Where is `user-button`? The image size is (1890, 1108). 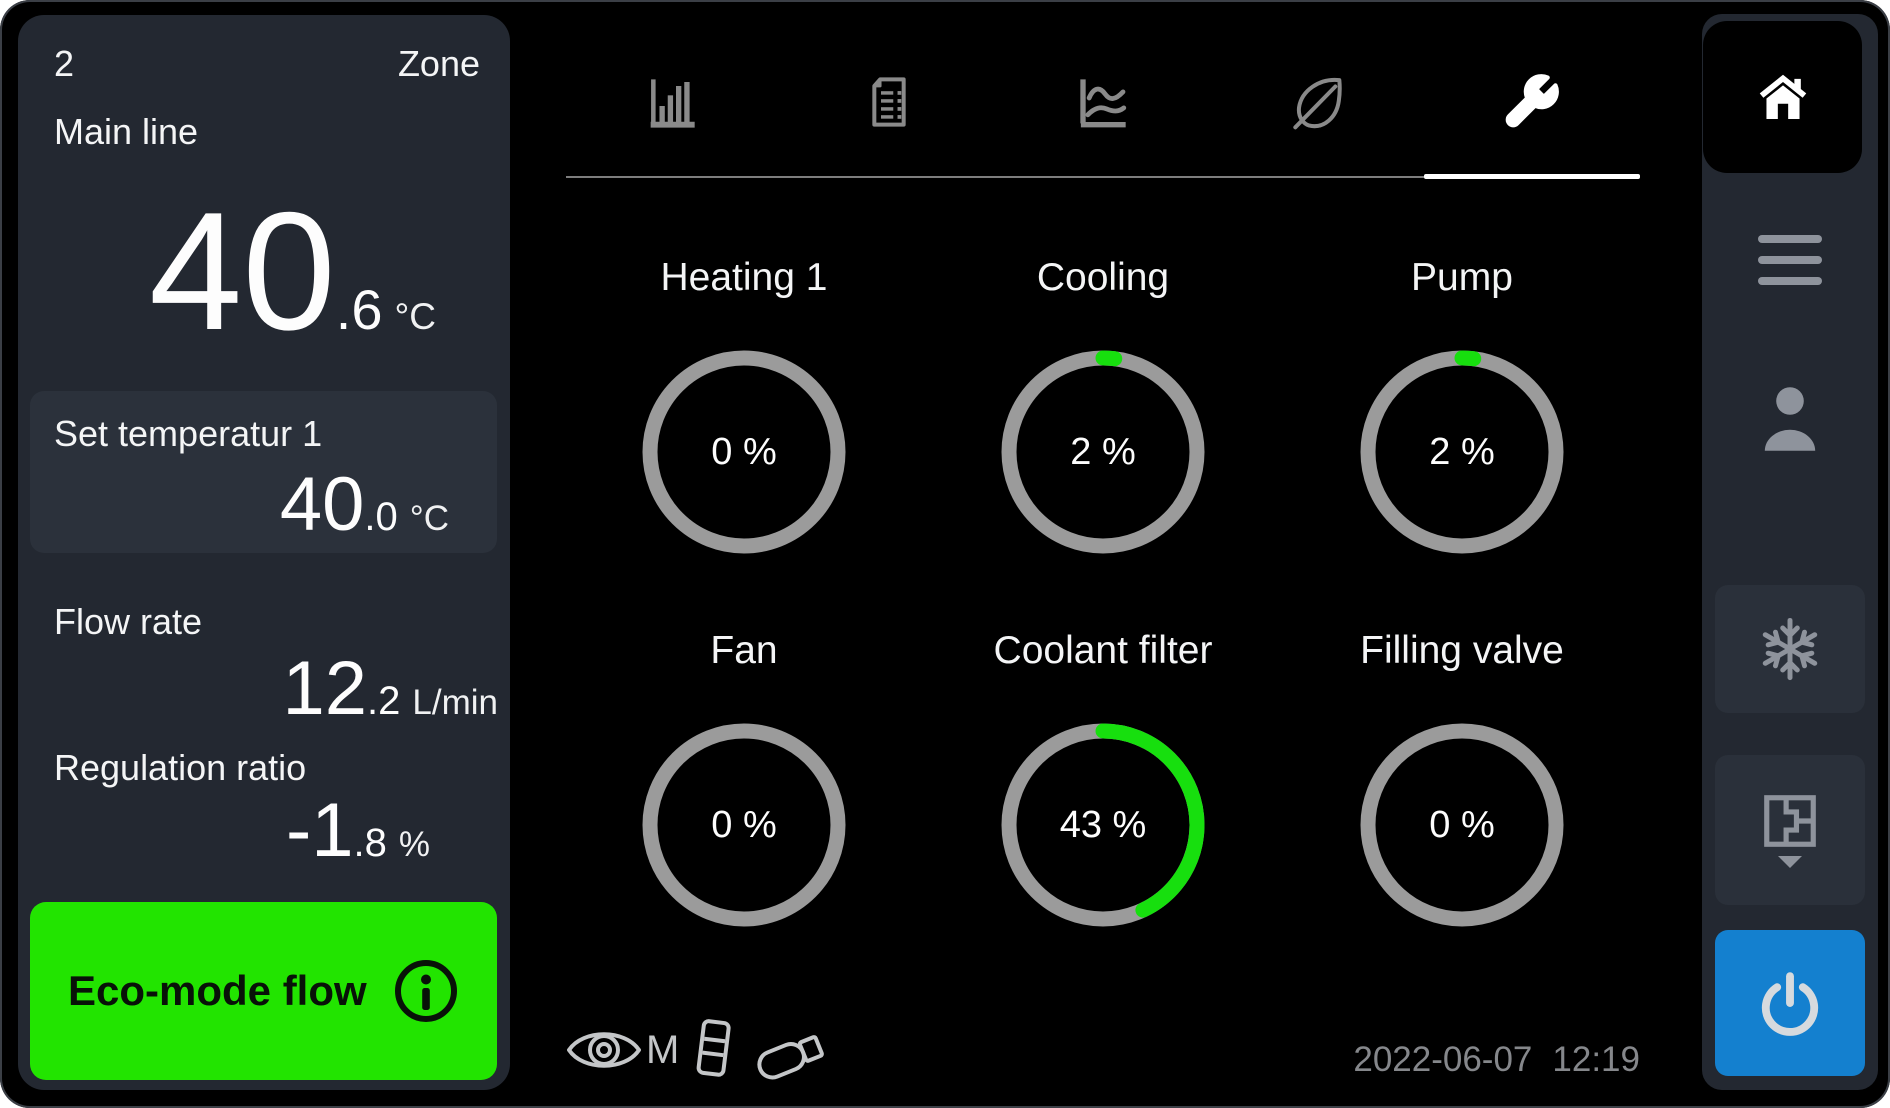 user-button is located at coordinates (1790, 419).